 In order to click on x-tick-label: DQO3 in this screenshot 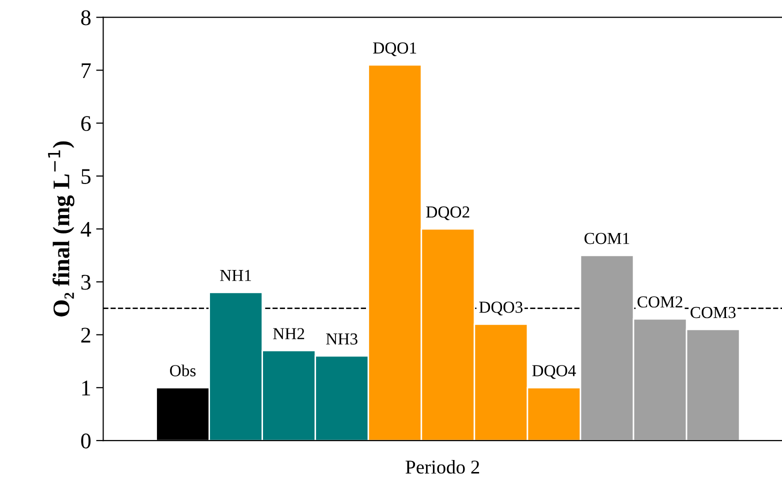, I will do `click(501, 309)`.